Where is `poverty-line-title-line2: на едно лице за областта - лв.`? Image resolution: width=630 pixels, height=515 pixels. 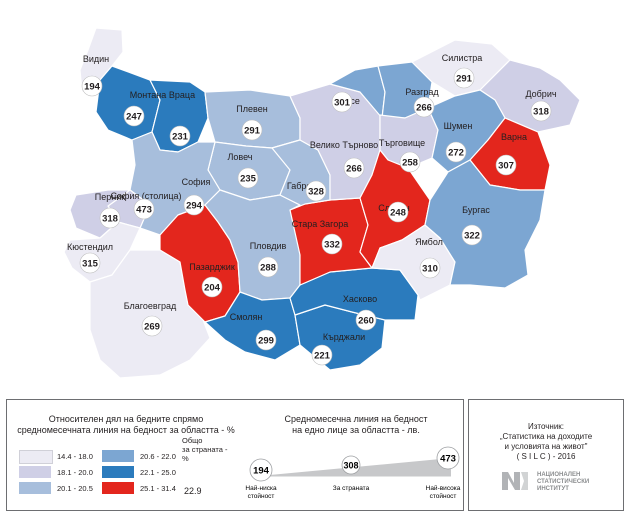 poverty-line-title-line2: на едно лице за областта - лв. is located at coordinates (356, 430).